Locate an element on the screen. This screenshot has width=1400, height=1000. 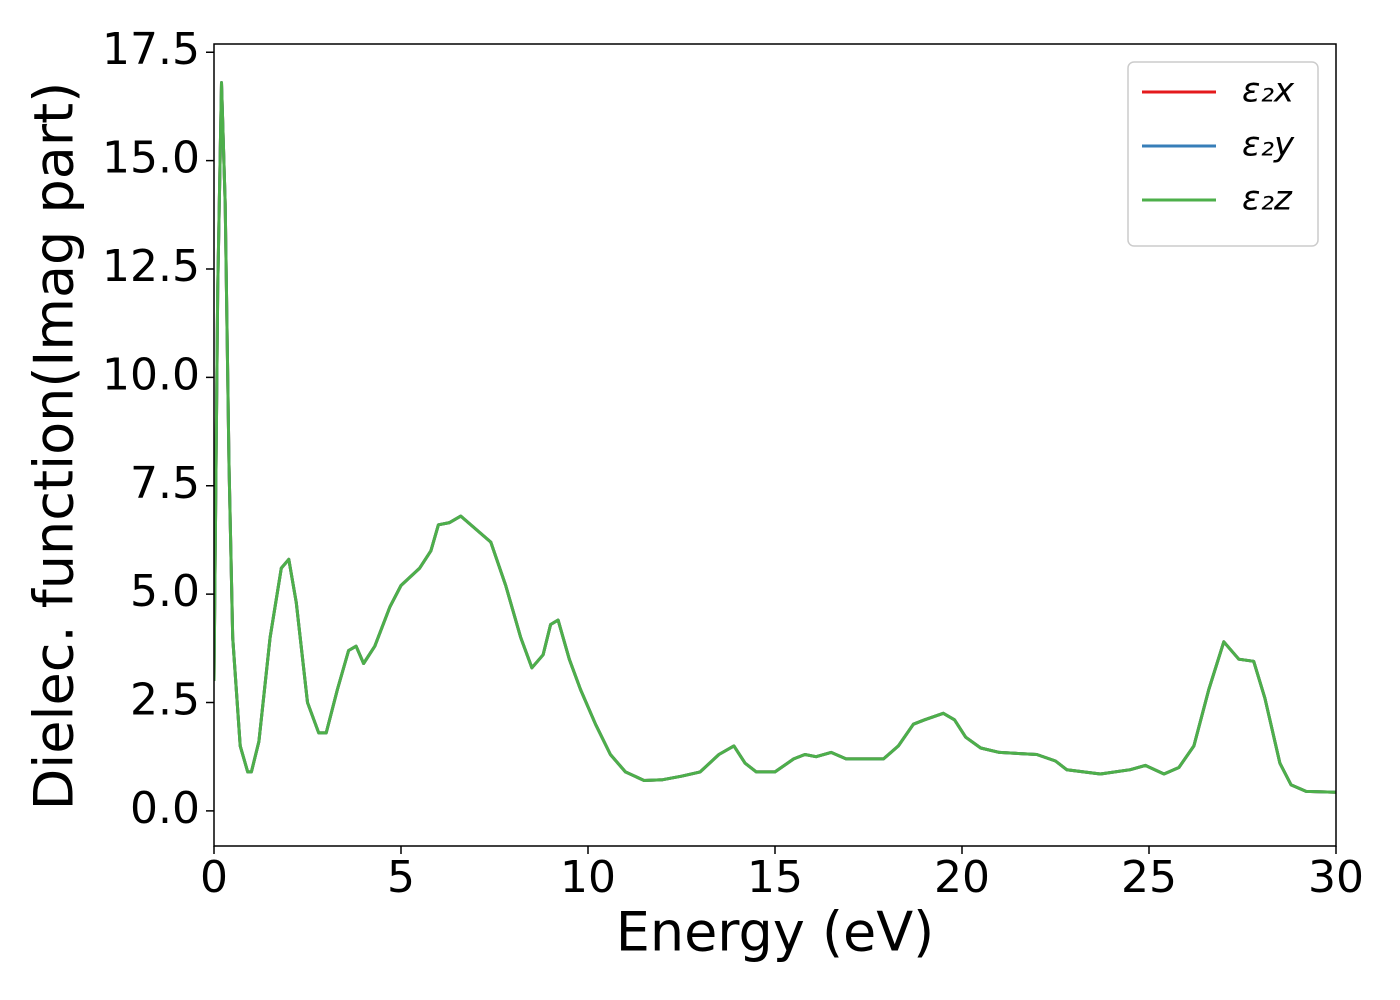
x-tick-label: 25 is located at coordinates (1149, 877).